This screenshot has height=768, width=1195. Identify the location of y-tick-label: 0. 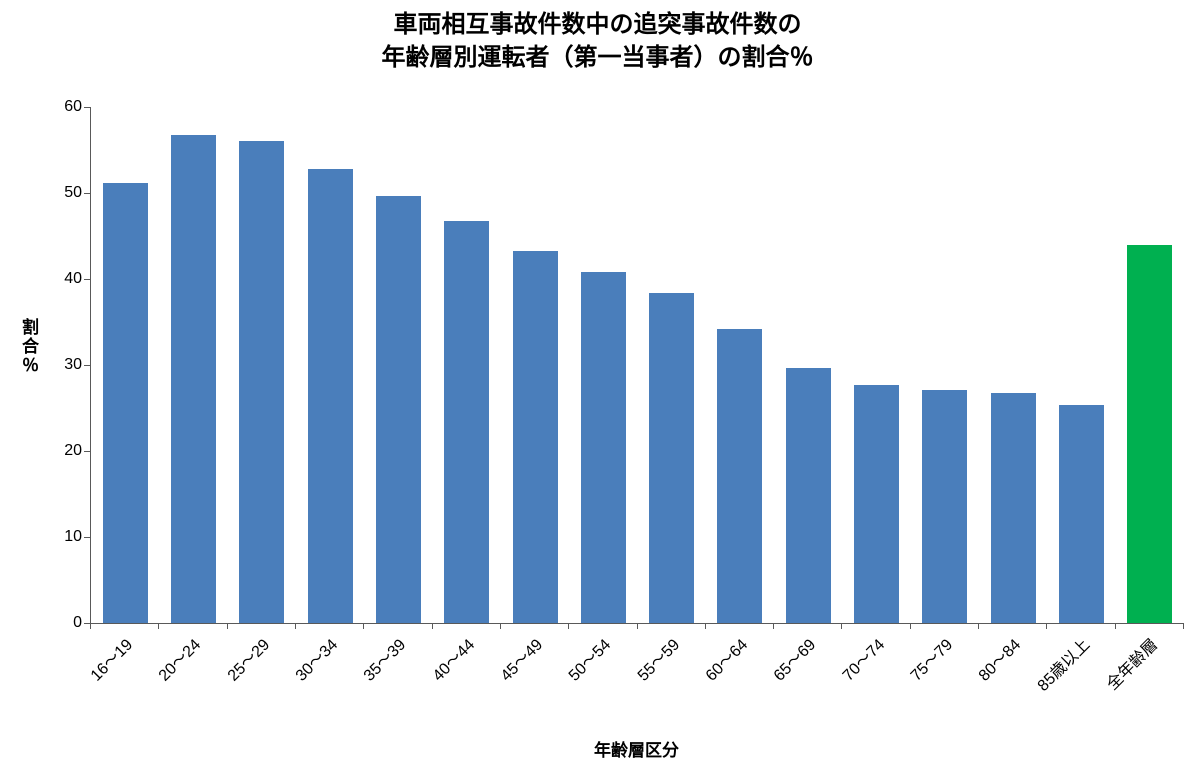
(77, 622).